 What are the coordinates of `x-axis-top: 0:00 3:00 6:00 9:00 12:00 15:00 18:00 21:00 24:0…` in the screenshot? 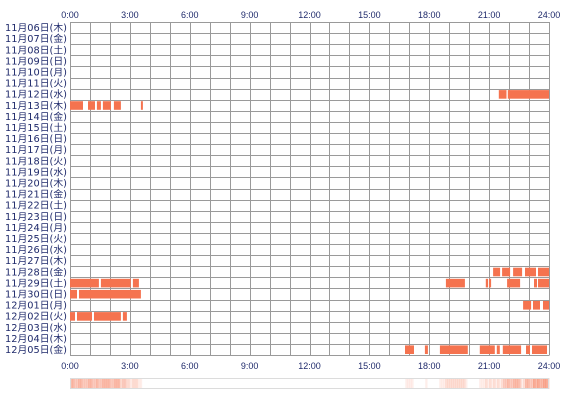 It's located at (310, 15).